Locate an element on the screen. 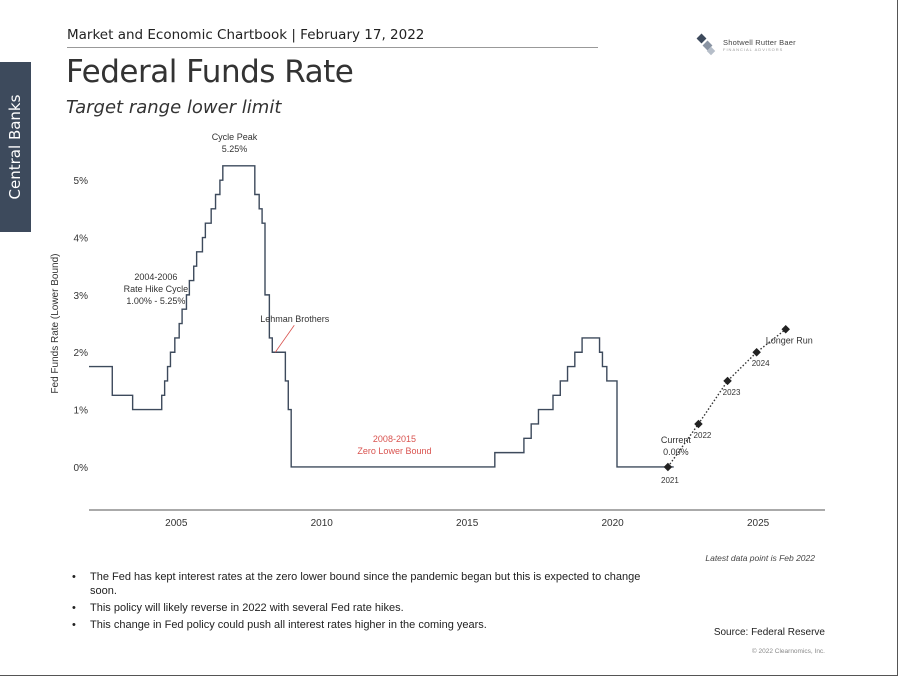 The height and width of the screenshot is (676, 898). annotation-label: 1.00% - 5.25% is located at coordinates (155, 301).